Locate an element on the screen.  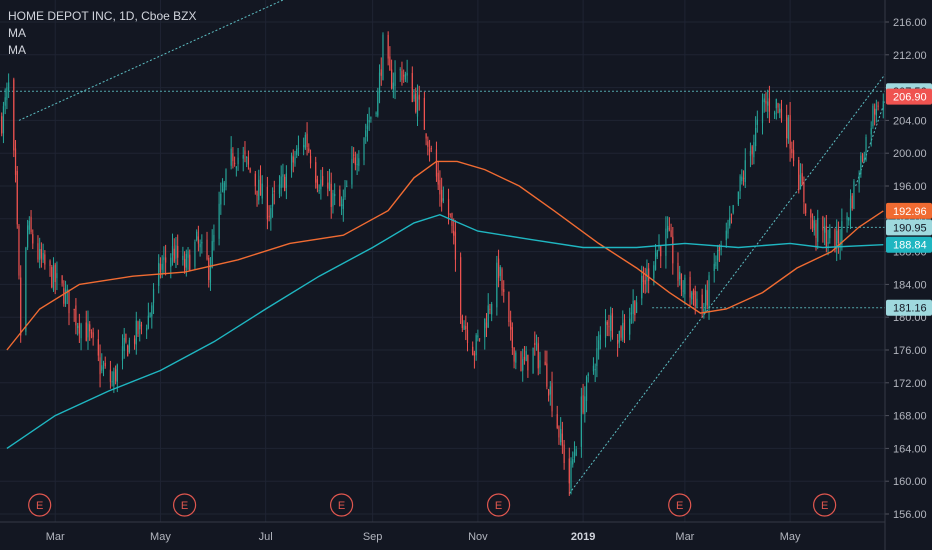
y-tick-label: 164.00 is located at coordinates (910, 449).